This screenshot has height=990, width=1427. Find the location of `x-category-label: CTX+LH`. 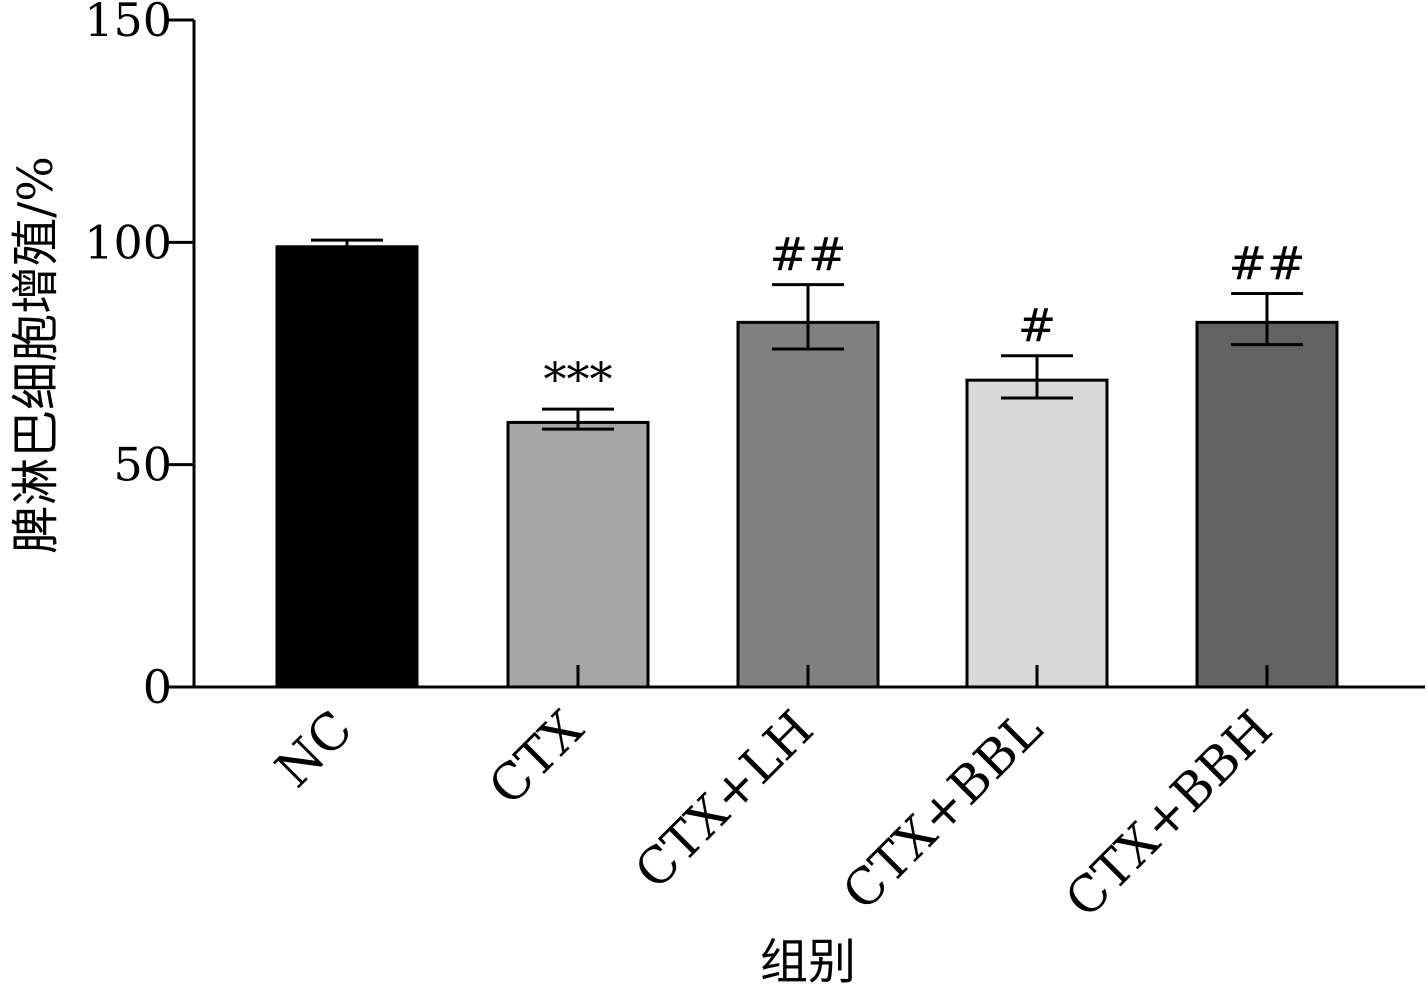

x-category-label: CTX+LH is located at coordinates (724, 799).